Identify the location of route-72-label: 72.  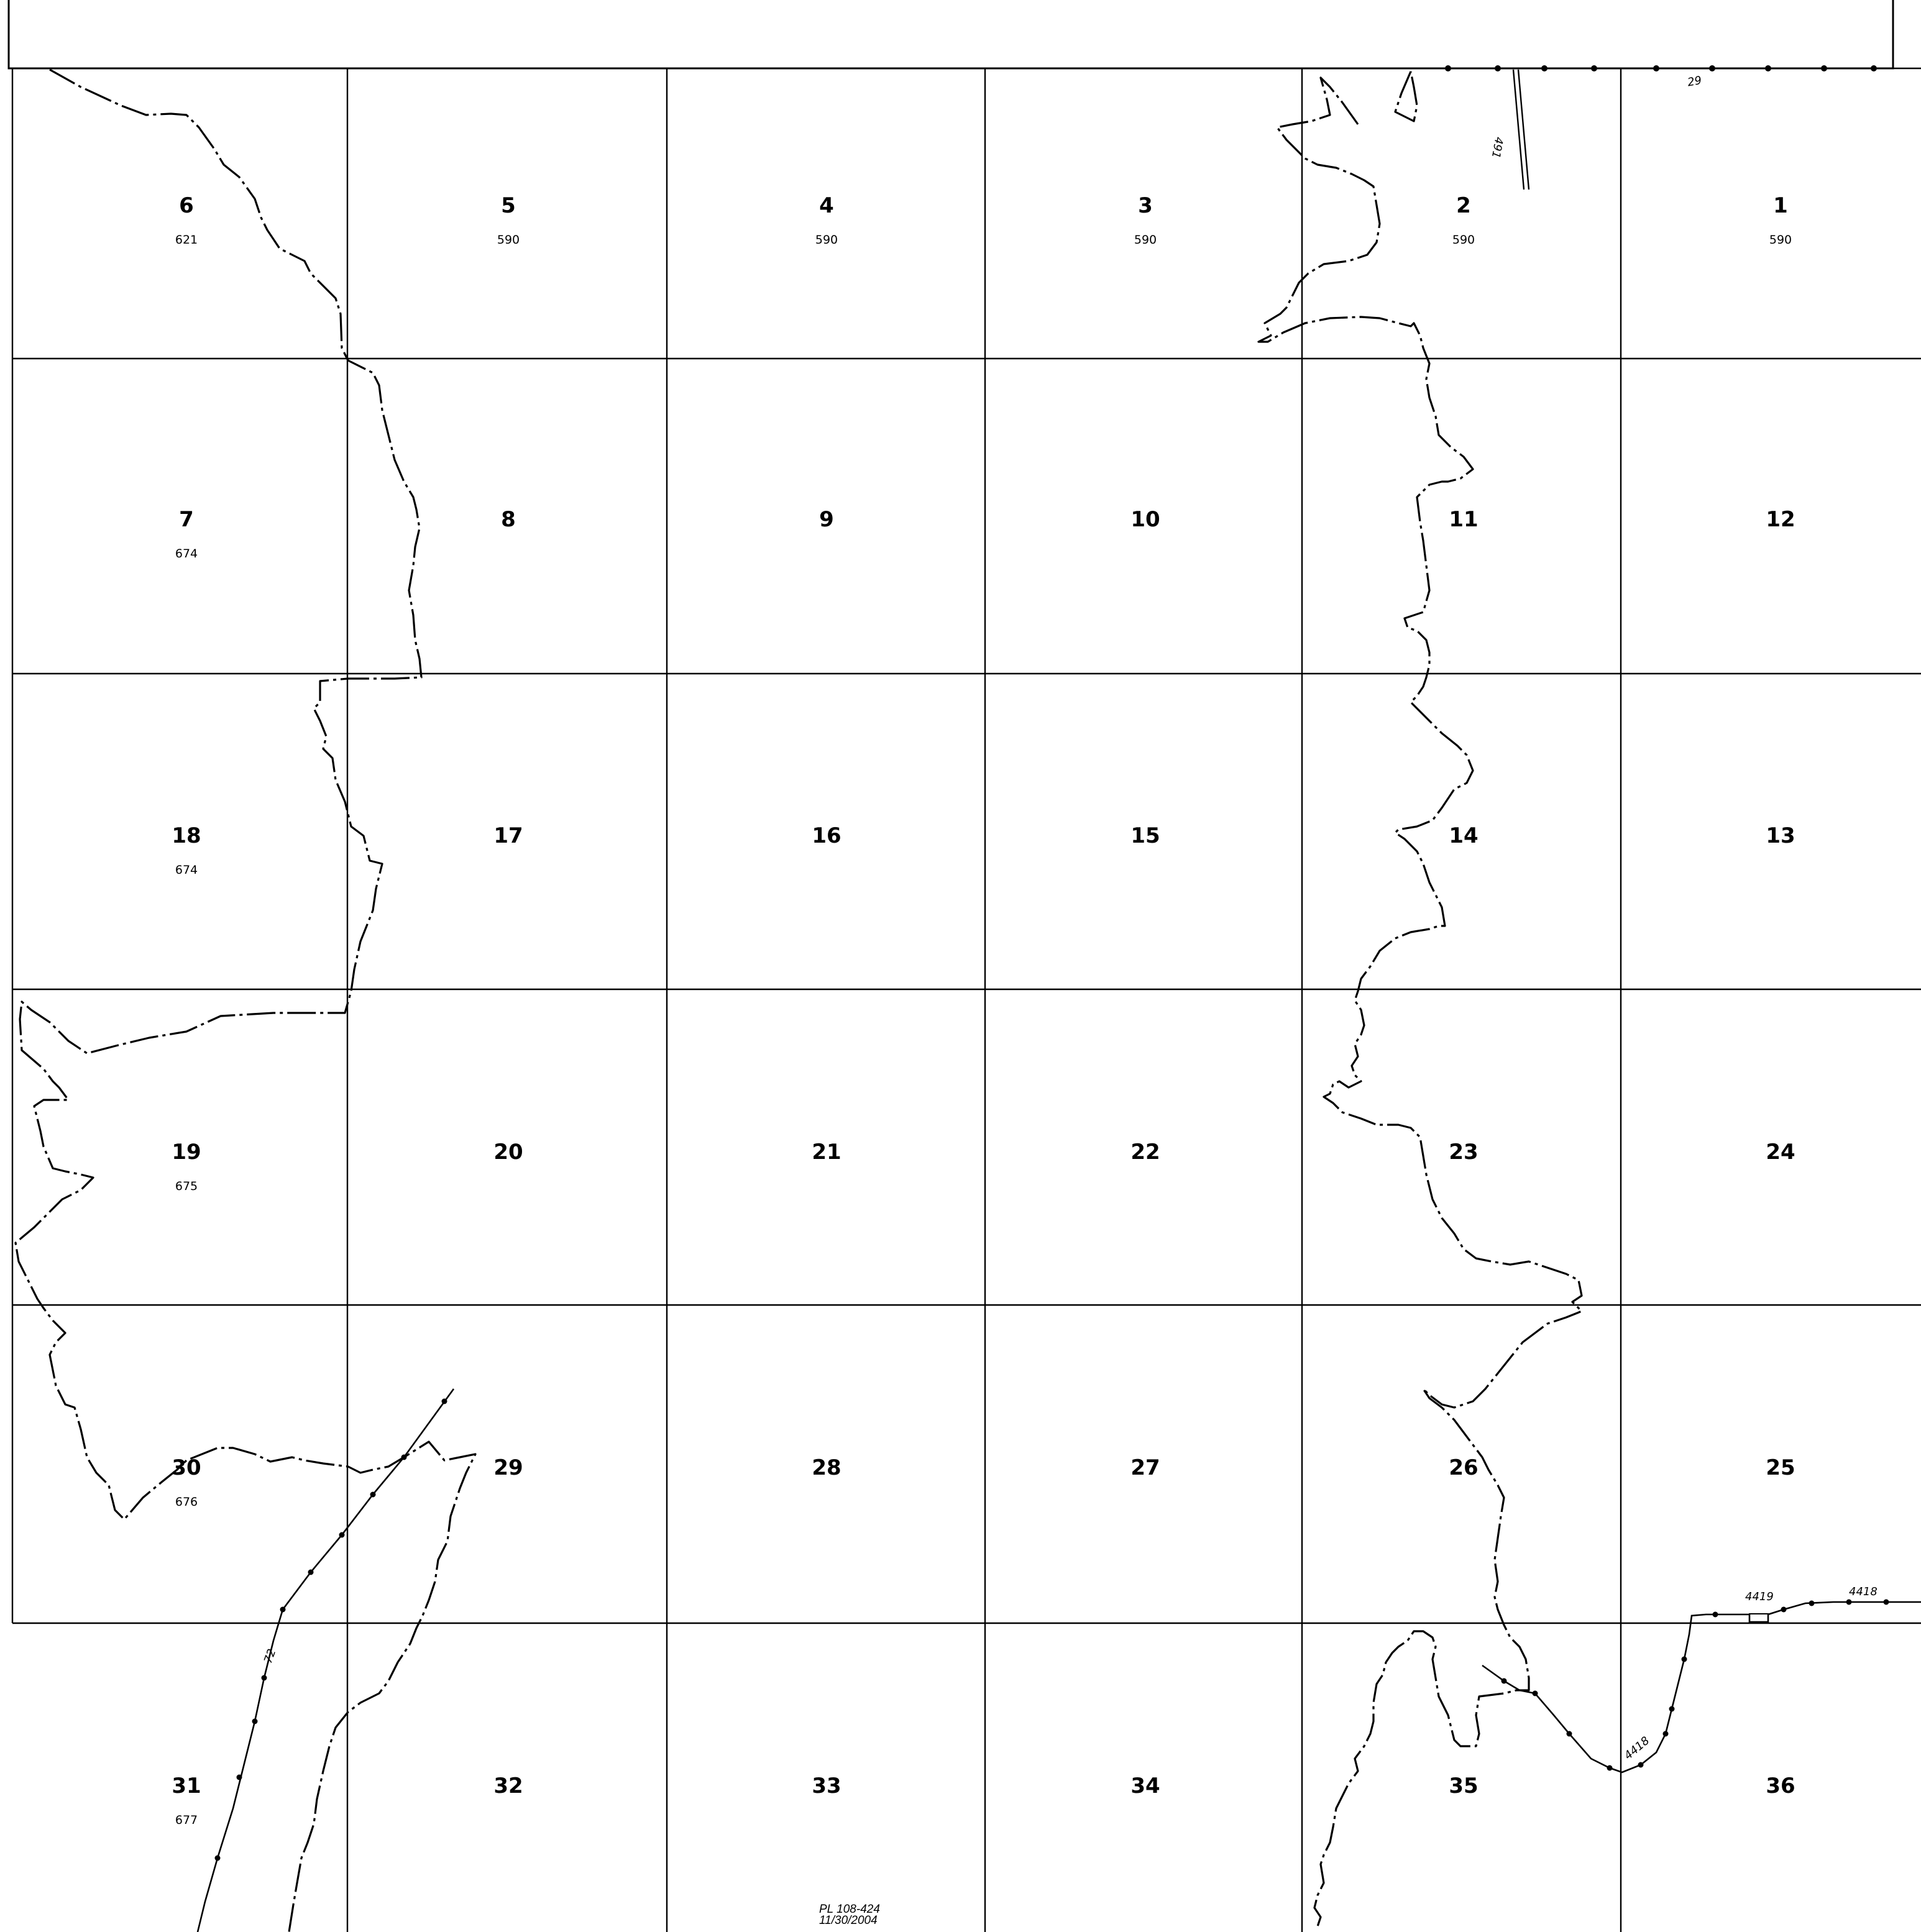
(270, 1656).